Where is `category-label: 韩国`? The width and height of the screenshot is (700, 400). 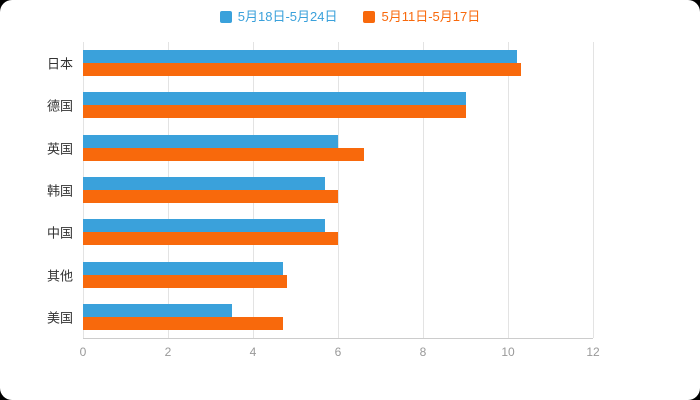
category-label: 韩国 is located at coordinates (59, 191).